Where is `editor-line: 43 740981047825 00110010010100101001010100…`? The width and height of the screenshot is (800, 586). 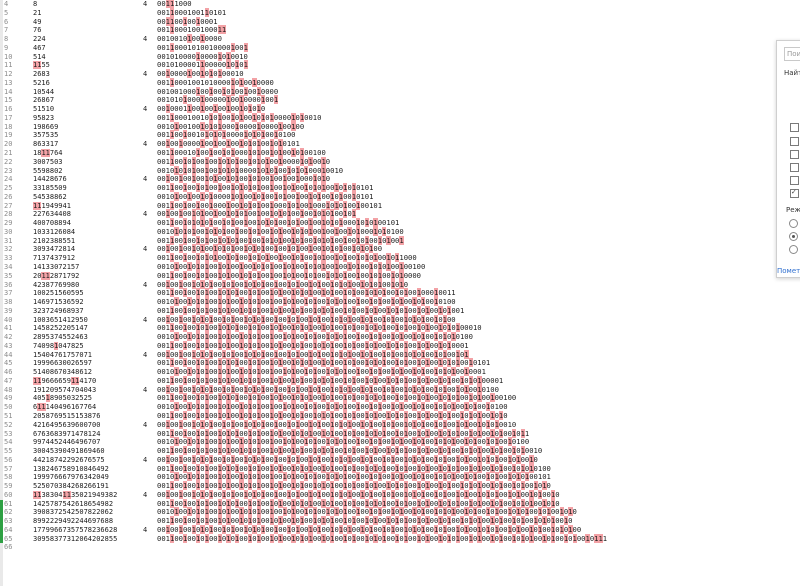
editor-line: 43 740981047825 00110010010100101001010100… is located at coordinates (400, 345).